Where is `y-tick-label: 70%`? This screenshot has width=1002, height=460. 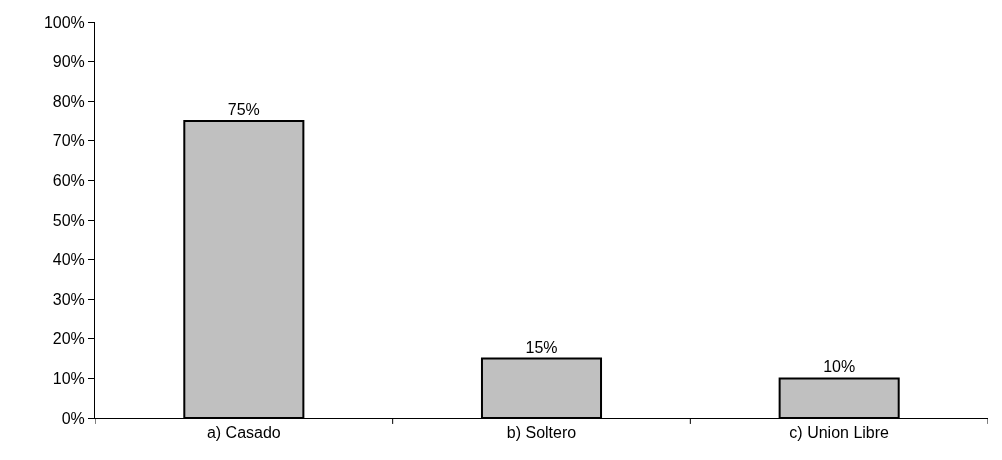
y-tick-label: 70% is located at coordinates (68, 141).